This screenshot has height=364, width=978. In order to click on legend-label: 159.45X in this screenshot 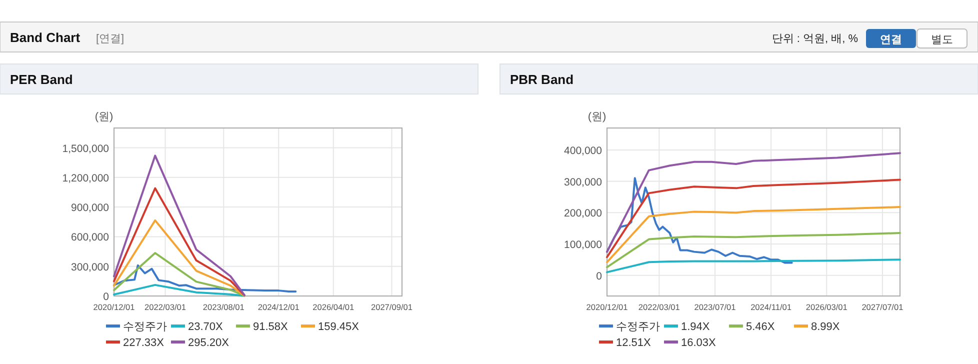, I will do `click(339, 327)`.